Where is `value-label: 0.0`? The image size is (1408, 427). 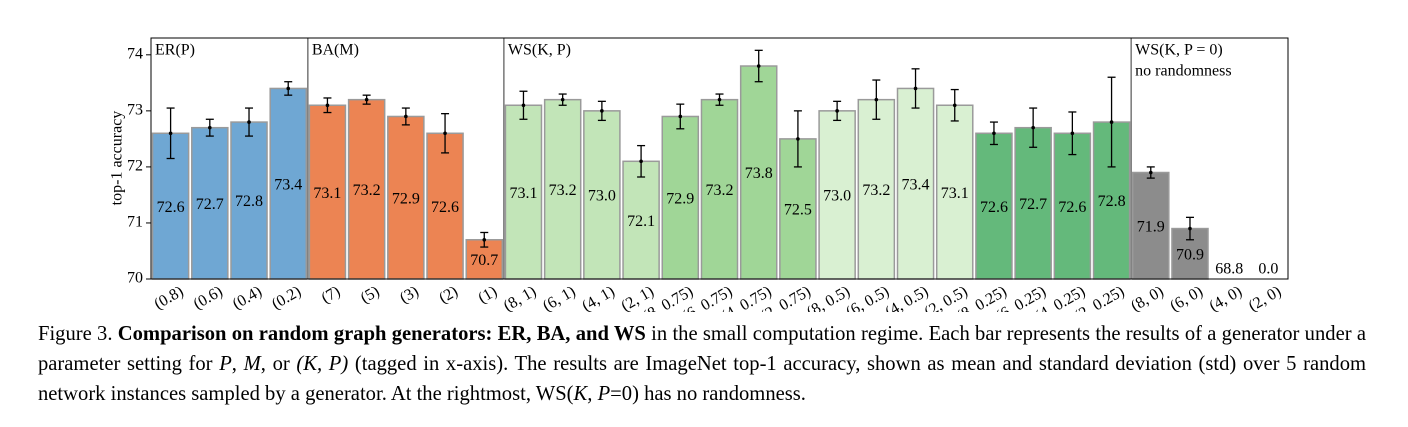 value-label: 0.0 is located at coordinates (1268, 269).